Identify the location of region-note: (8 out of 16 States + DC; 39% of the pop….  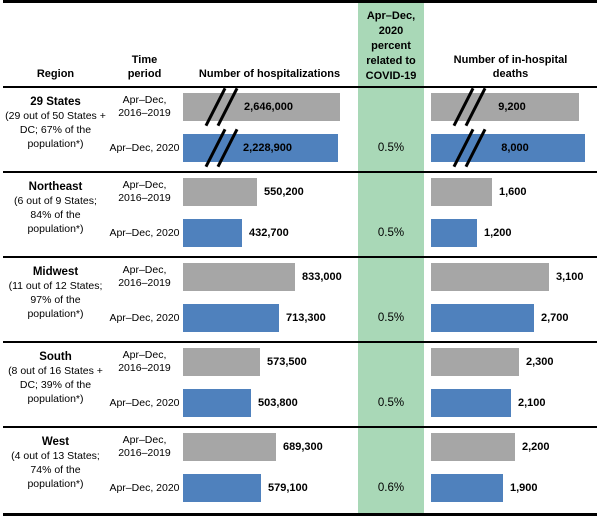
(55, 385).